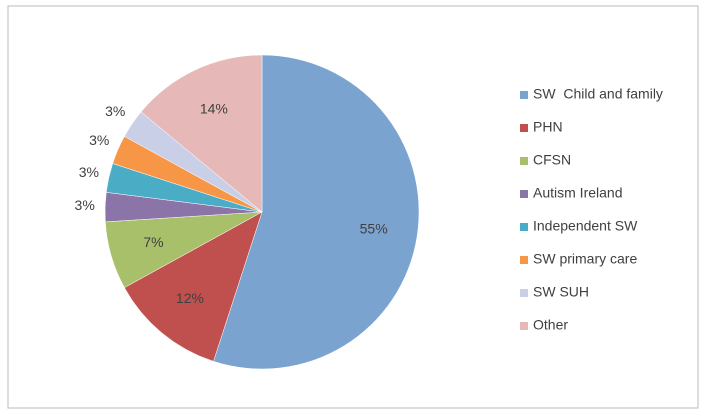 Image resolution: width=705 pixels, height=416 pixels. I want to click on data-label: 12%, so click(190, 298).